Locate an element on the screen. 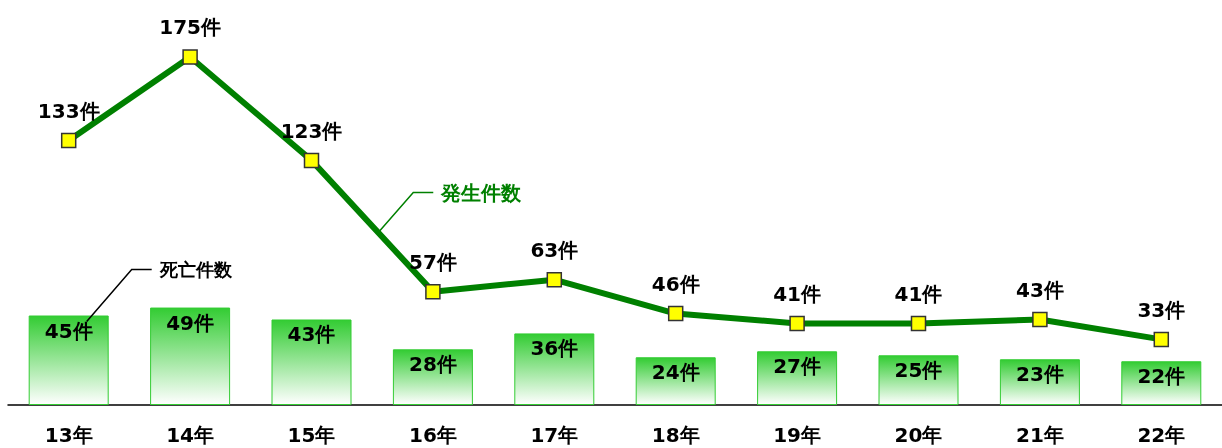 The width and height of the screenshot is (1222, 448). text: 発生件数 is located at coordinates (481, 192).